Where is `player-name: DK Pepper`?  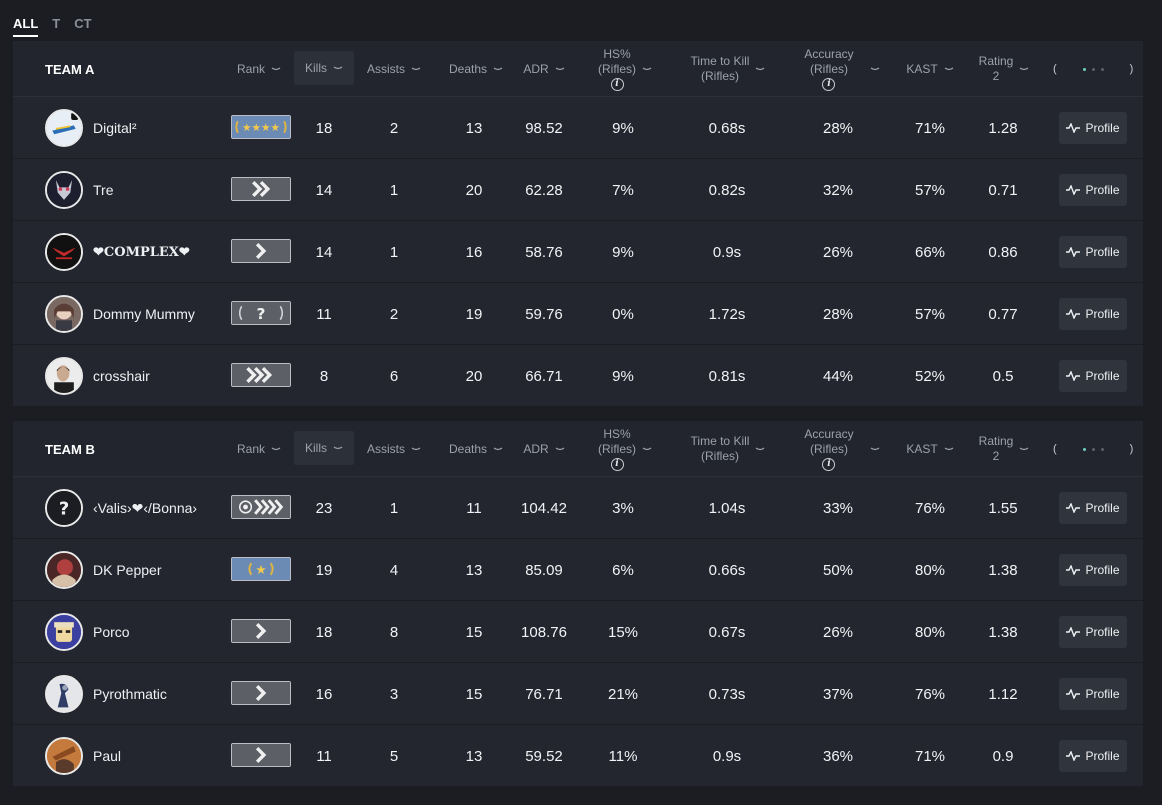
player-name: DK Pepper is located at coordinates (127, 570).